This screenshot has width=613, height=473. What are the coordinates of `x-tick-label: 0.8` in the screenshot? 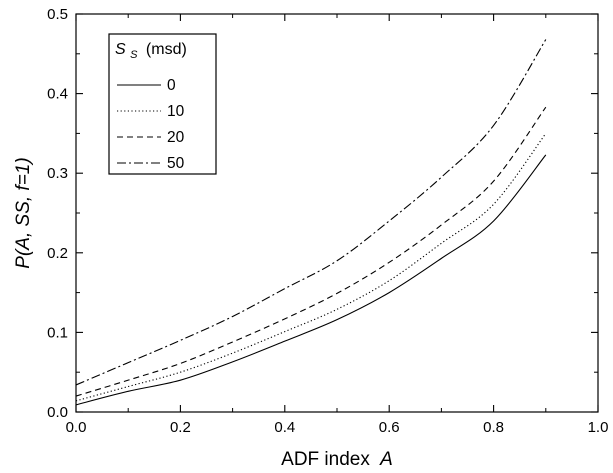 It's located at (493, 427).